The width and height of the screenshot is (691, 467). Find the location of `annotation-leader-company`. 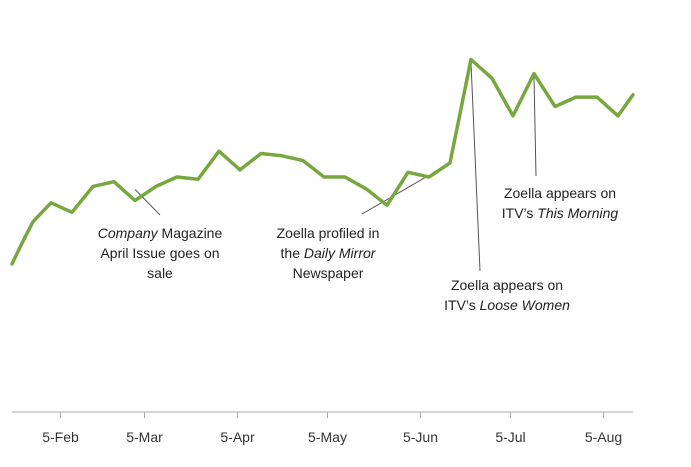

annotation-leader-company is located at coordinates (147, 202).